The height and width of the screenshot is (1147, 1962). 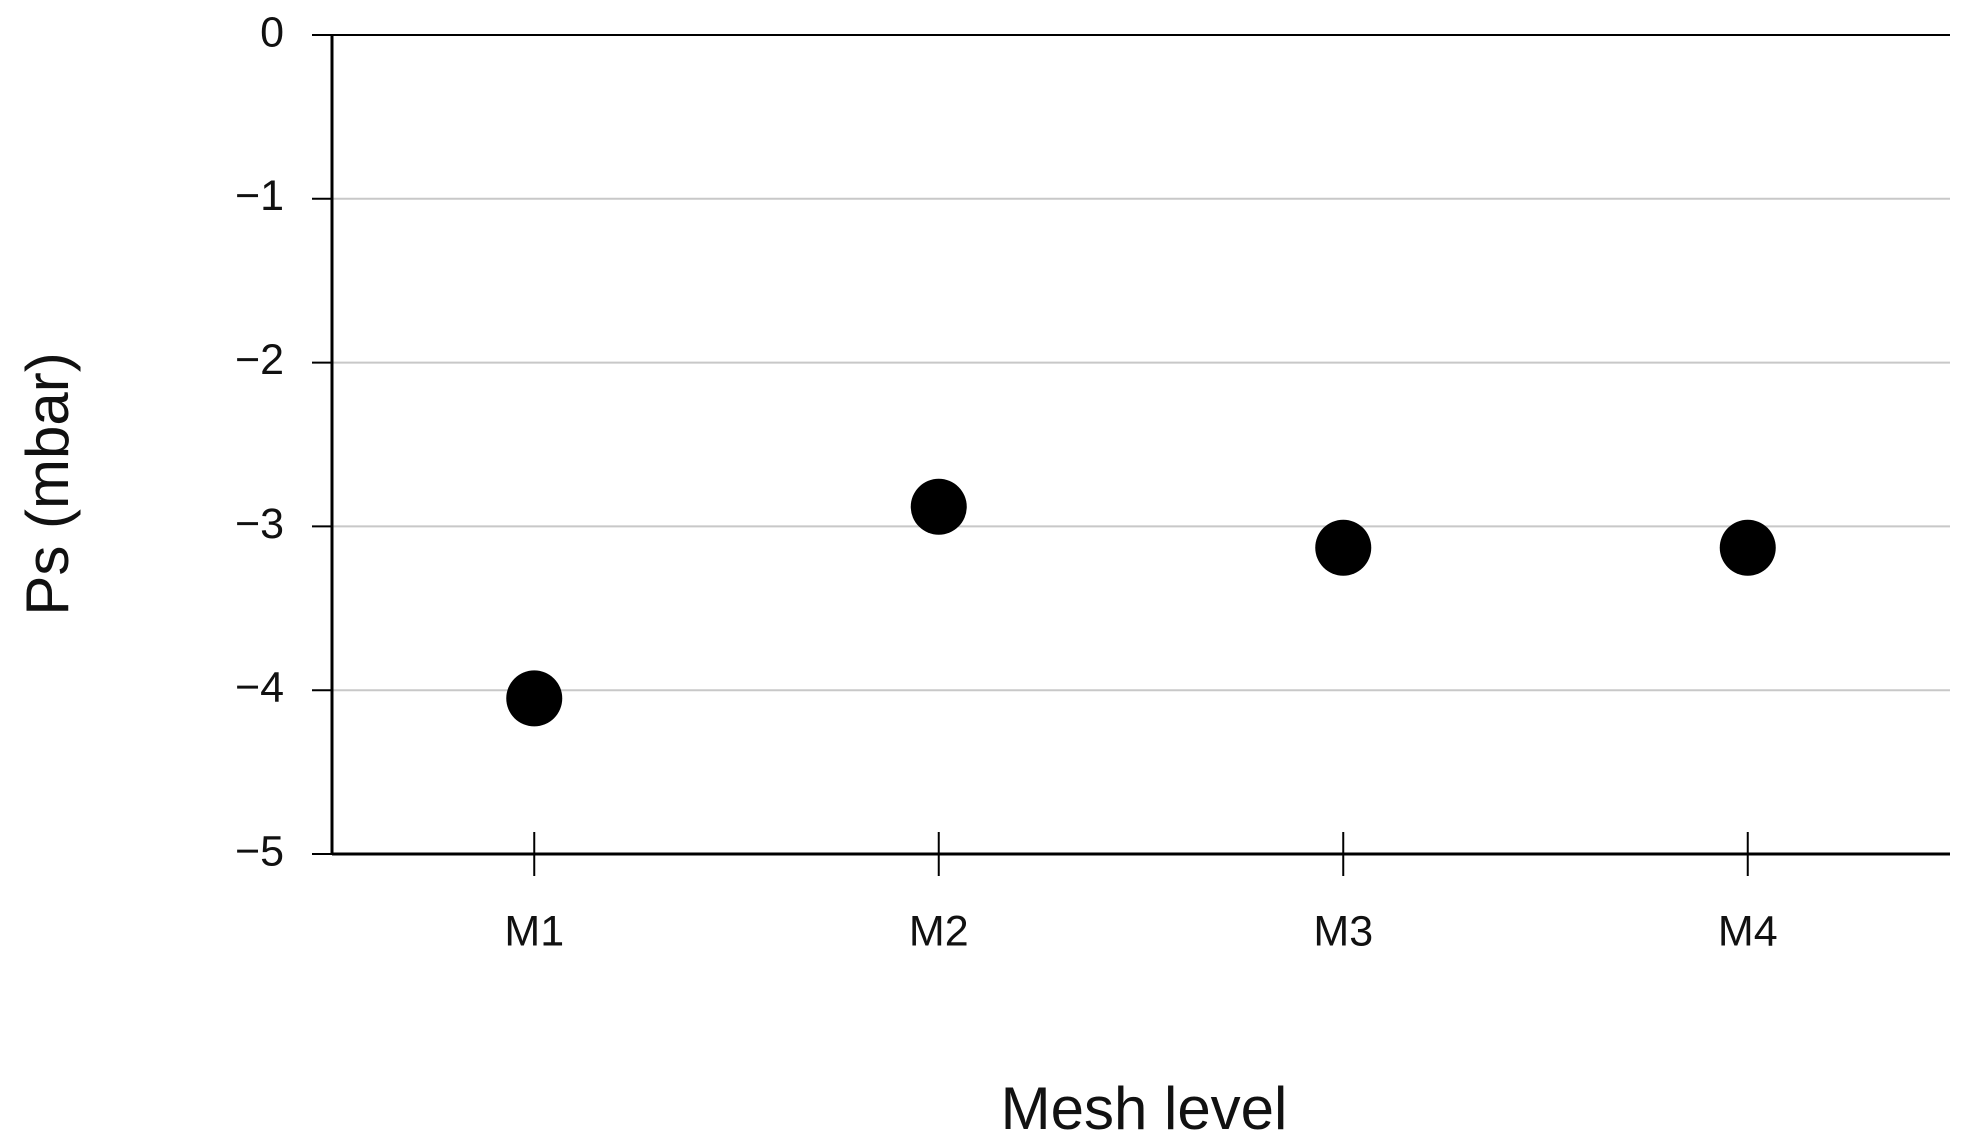 I want to click on x-axis-title: Mesh level, so click(x=1144, y=1108).